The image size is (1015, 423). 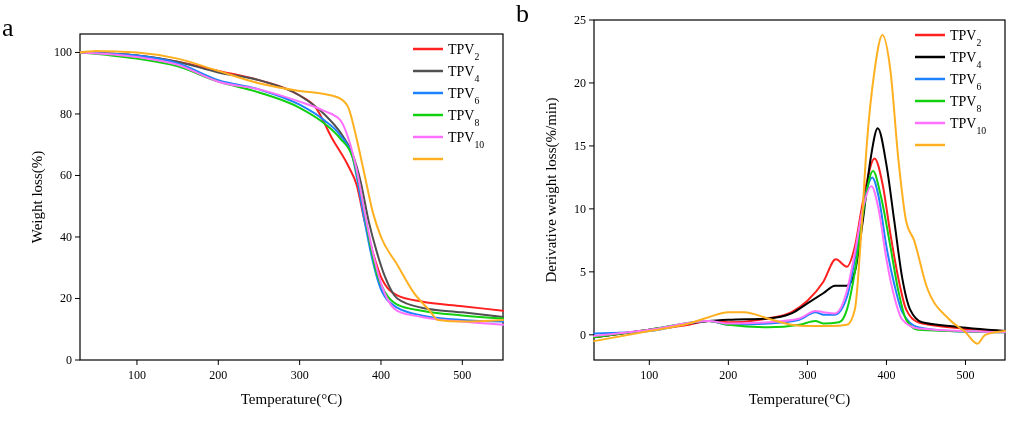 What do you see at coordinates (63, 52) in the screenshot?
I see `y-tick-label: 100` at bounding box center [63, 52].